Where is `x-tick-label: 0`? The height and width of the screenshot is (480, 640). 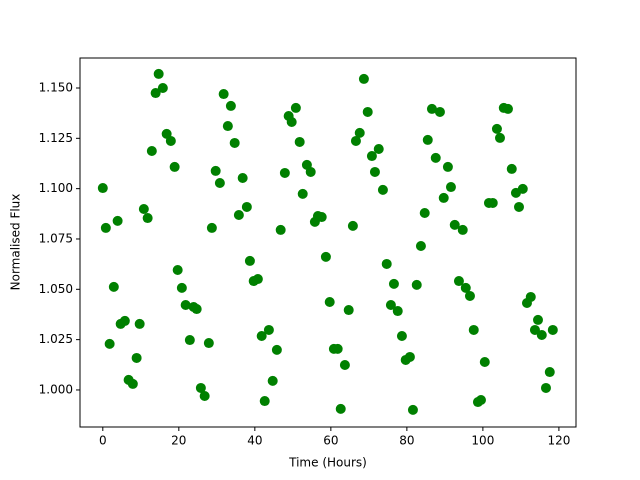
x-tick-label: 0 is located at coordinates (103, 441).